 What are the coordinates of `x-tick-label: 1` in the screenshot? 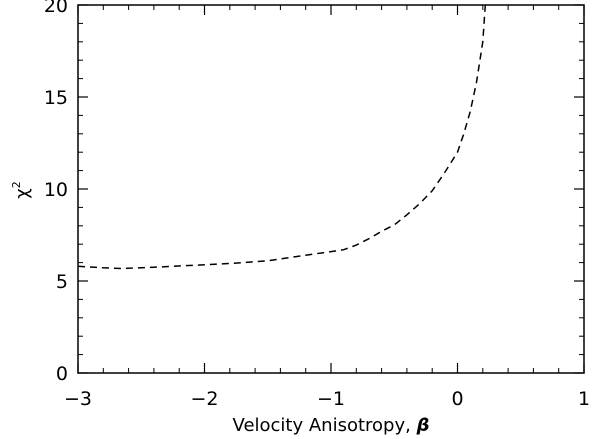 It's located at (584, 399).